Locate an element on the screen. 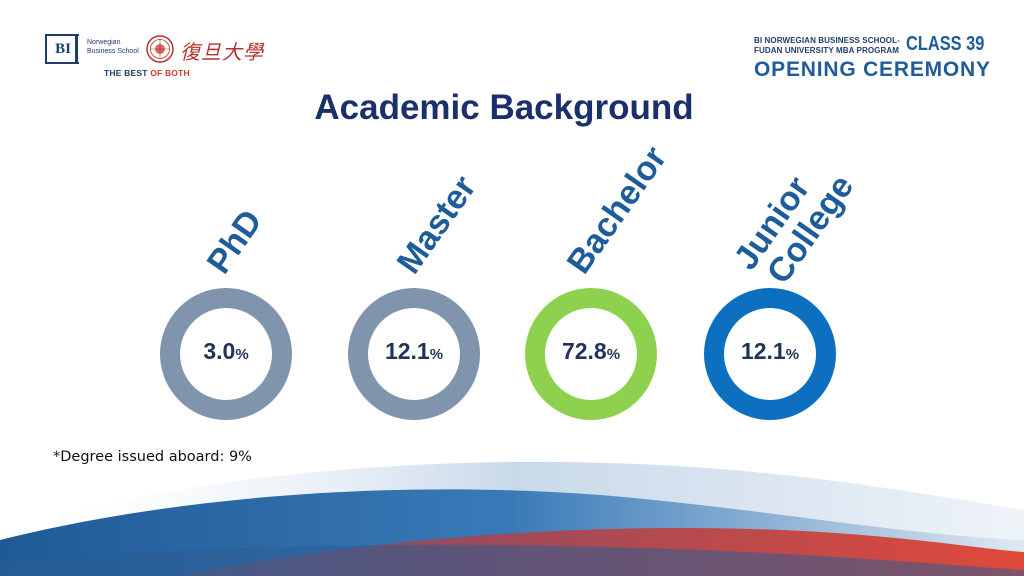 The width and height of the screenshot is (1024, 576). ring-junior-college-unit: % is located at coordinates (792, 354).